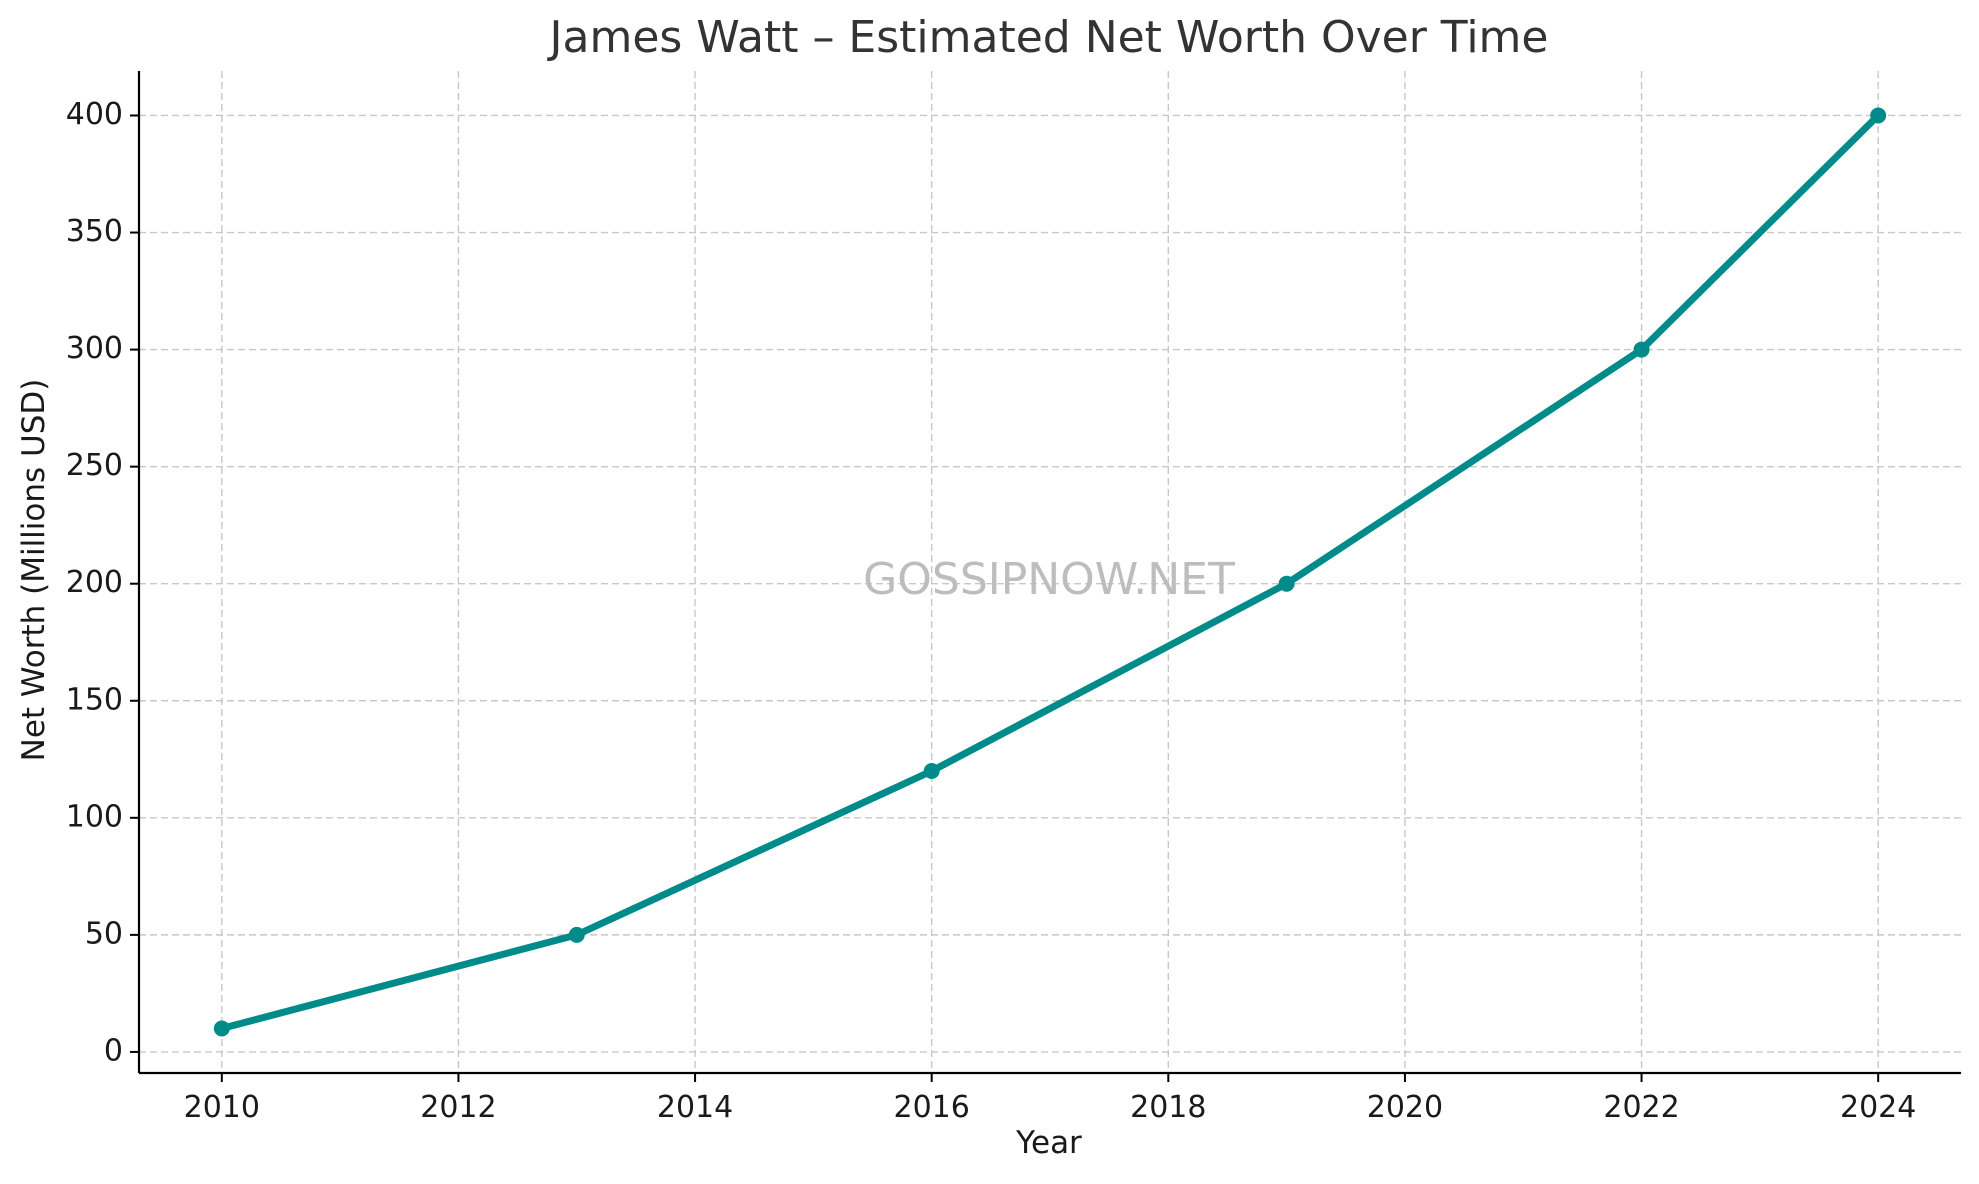  What do you see at coordinates (94, 231) in the screenshot?
I see `y-tick-label: 350` at bounding box center [94, 231].